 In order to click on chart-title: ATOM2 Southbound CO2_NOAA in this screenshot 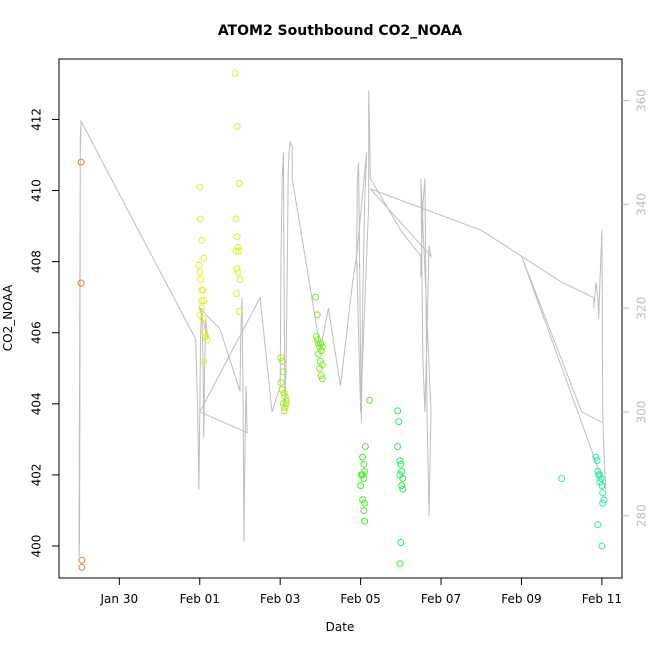, I will do `click(340, 31)`.